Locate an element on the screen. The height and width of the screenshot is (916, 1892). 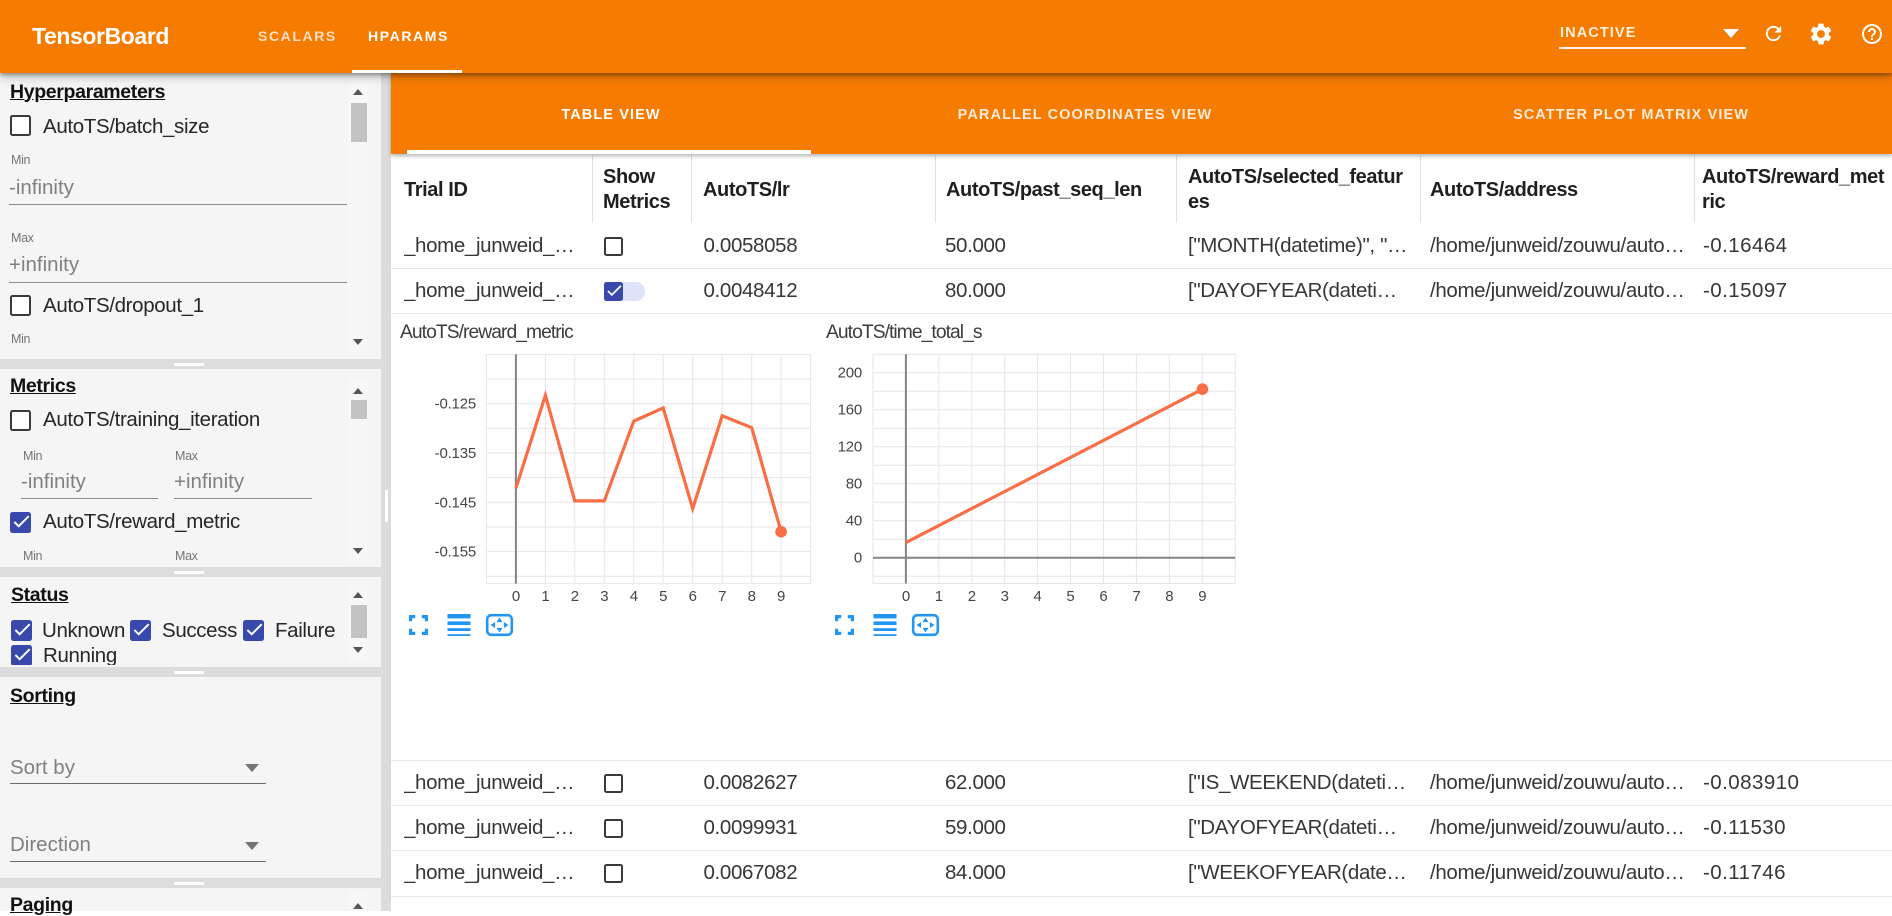
svg-text: AutoTS/reward_metric is located at coordinates (487, 332).